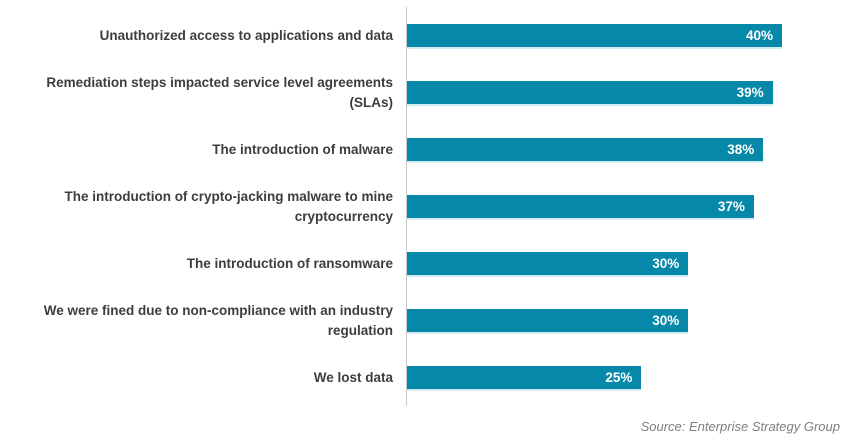 This screenshot has height=448, width=857. What do you see at coordinates (590, 92) in the screenshot?
I see `bar: 39%` at bounding box center [590, 92].